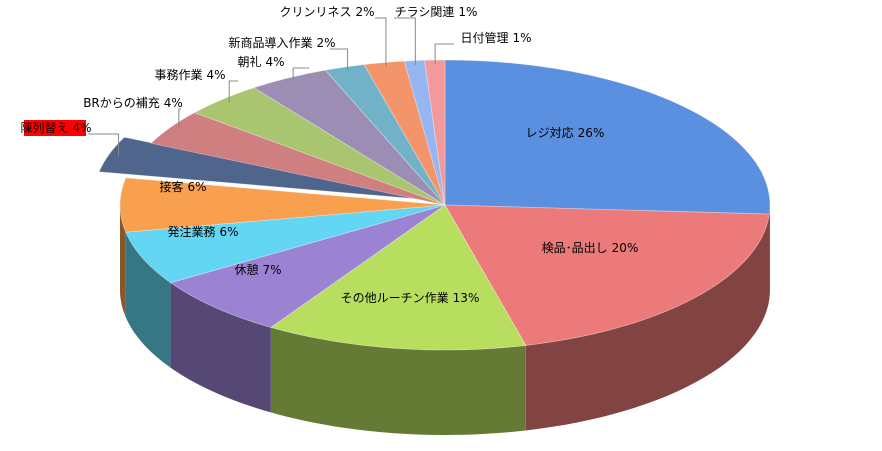 This screenshot has width=882, height=451. I want to click on category-label: 朝礼, so click(249, 61).